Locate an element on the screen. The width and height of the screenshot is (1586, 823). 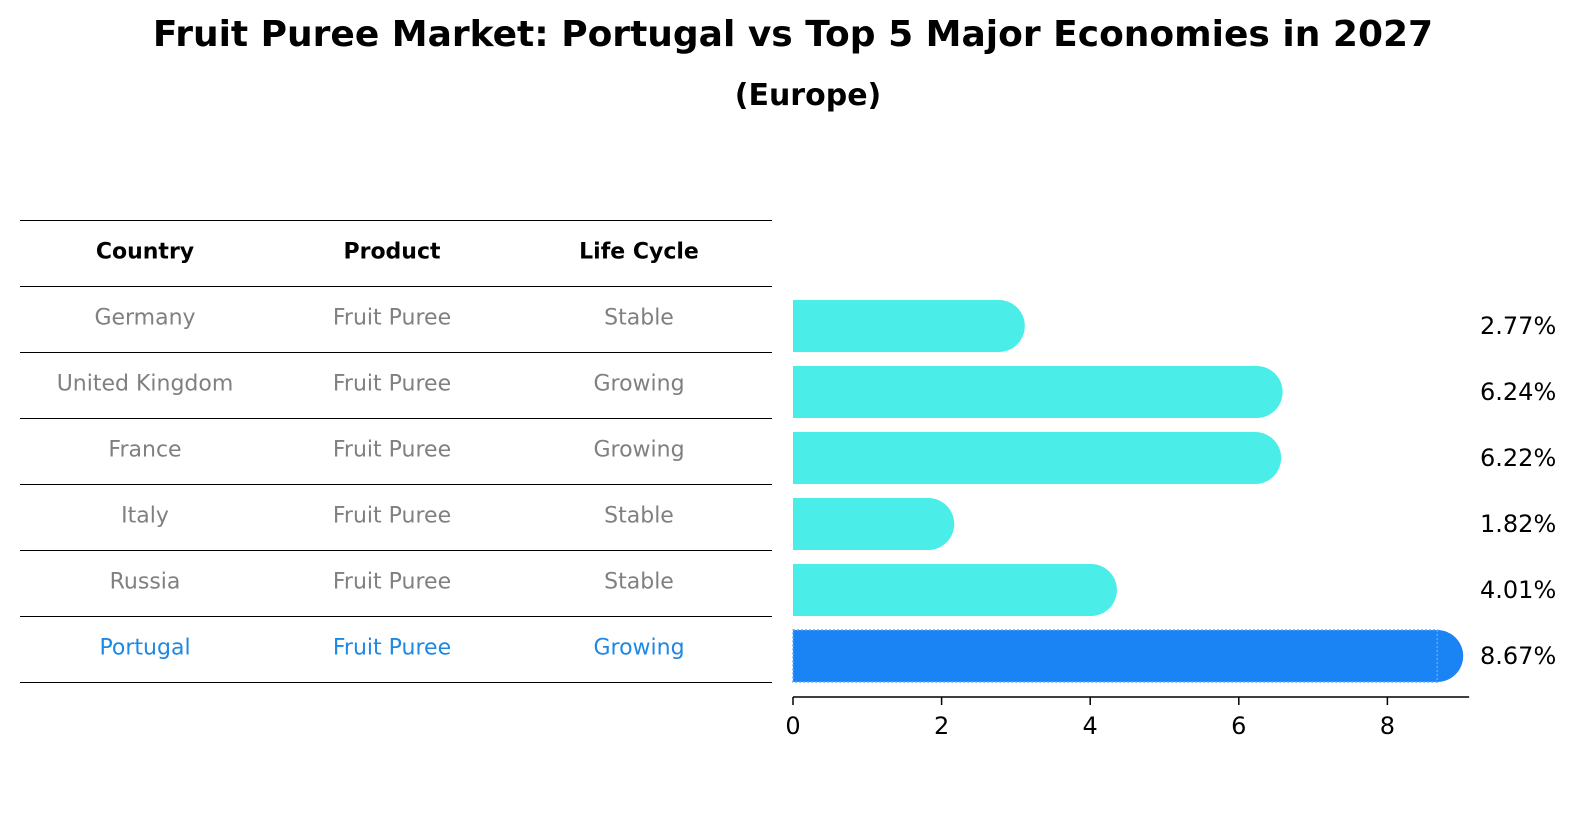
table-cell-country: United Kingdom is located at coordinates (145, 384).